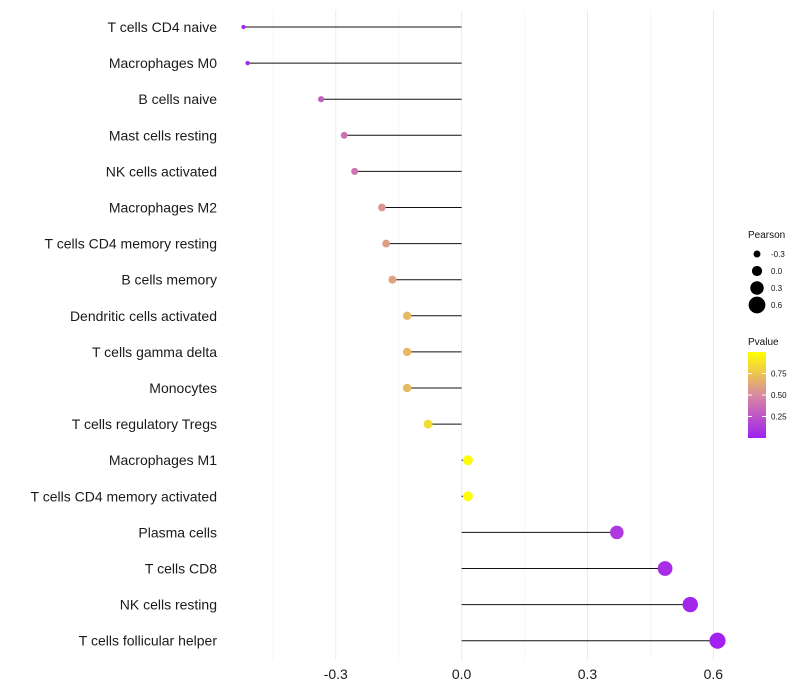 The width and height of the screenshot is (800, 700). Describe the element at coordinates (757, 395) in the screenshot. I see `colorbar` at that location.